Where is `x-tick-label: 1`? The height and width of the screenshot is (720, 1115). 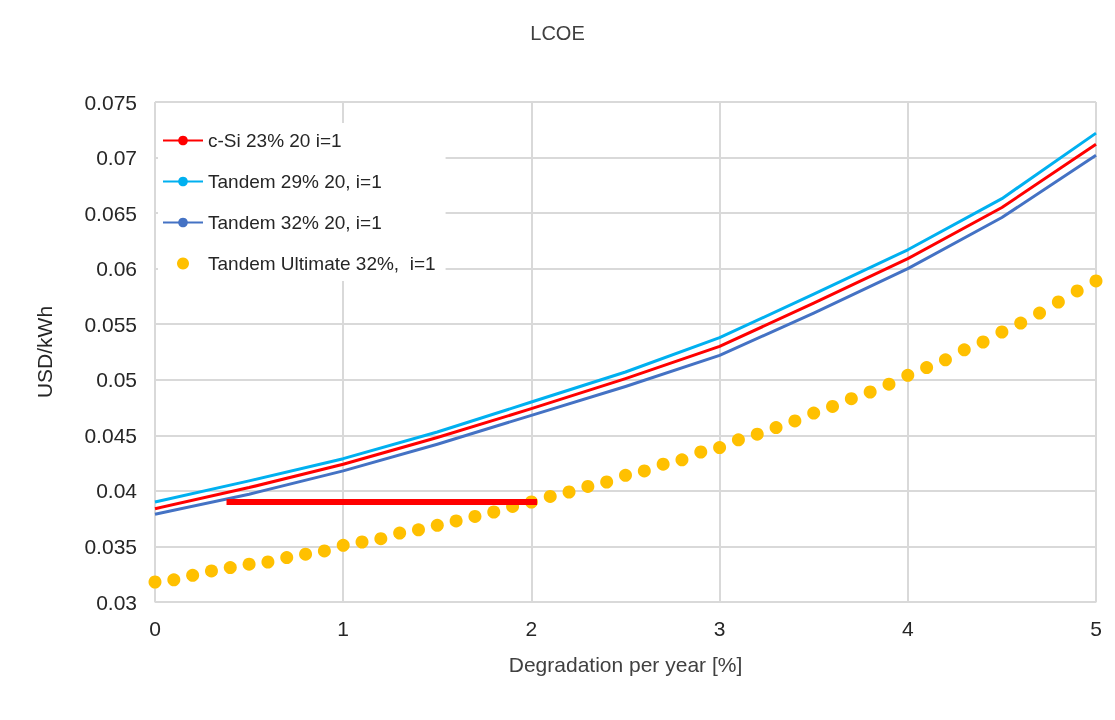 x-tick-label: 1 is located at coordinates (343, 628).